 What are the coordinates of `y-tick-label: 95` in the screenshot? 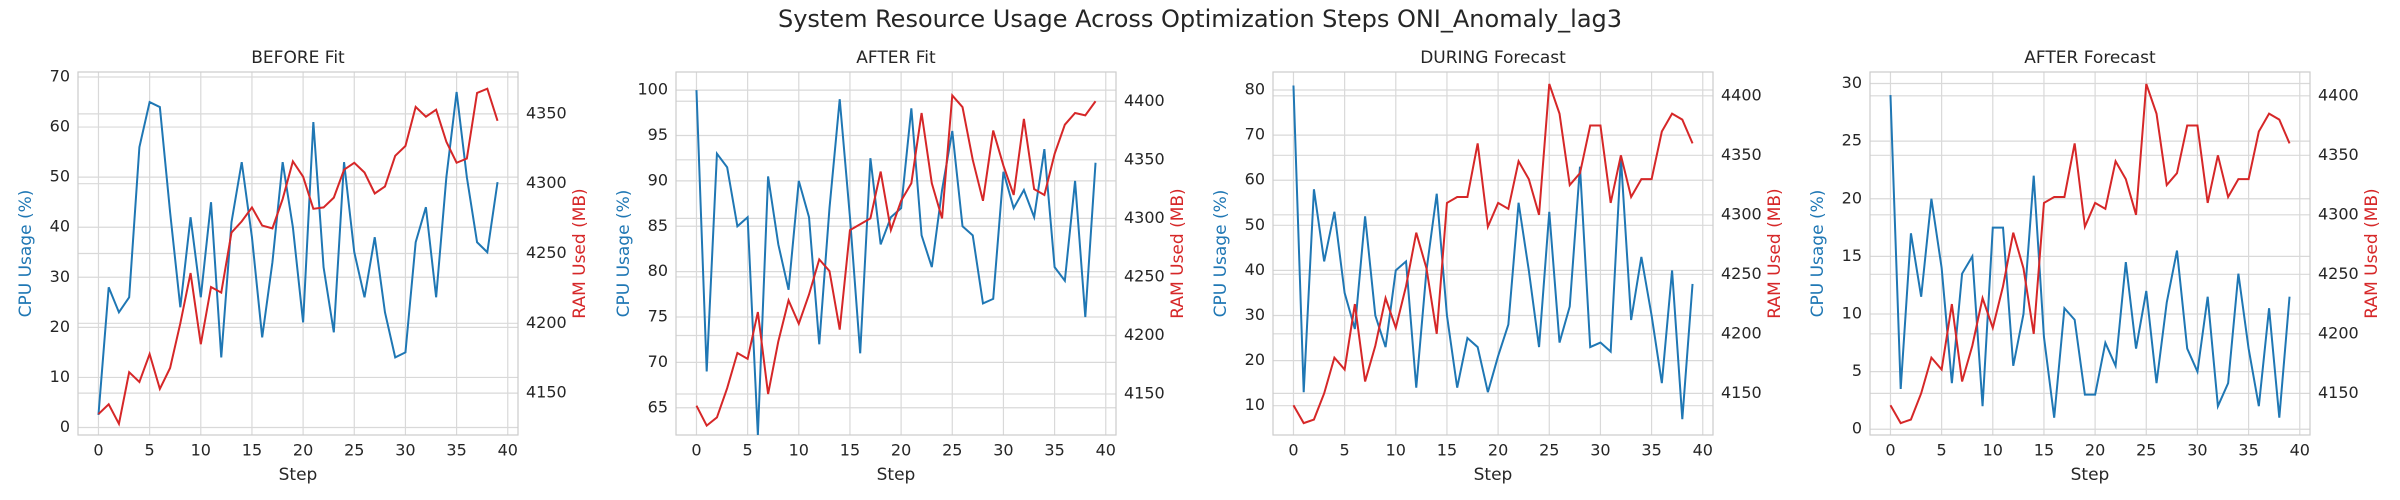 It's located at (658, 134).